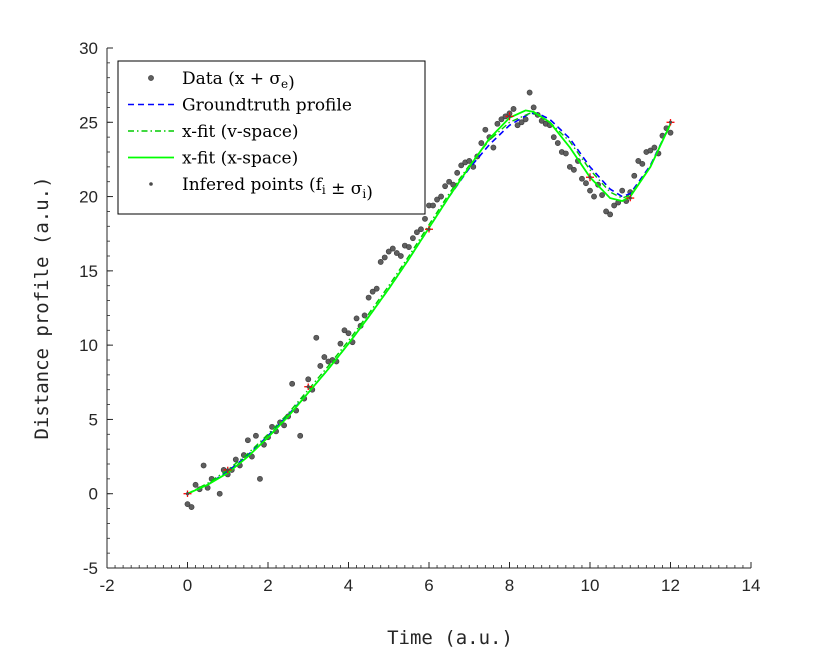  I want to click on legend-marker-inferred, so click(151, 184).